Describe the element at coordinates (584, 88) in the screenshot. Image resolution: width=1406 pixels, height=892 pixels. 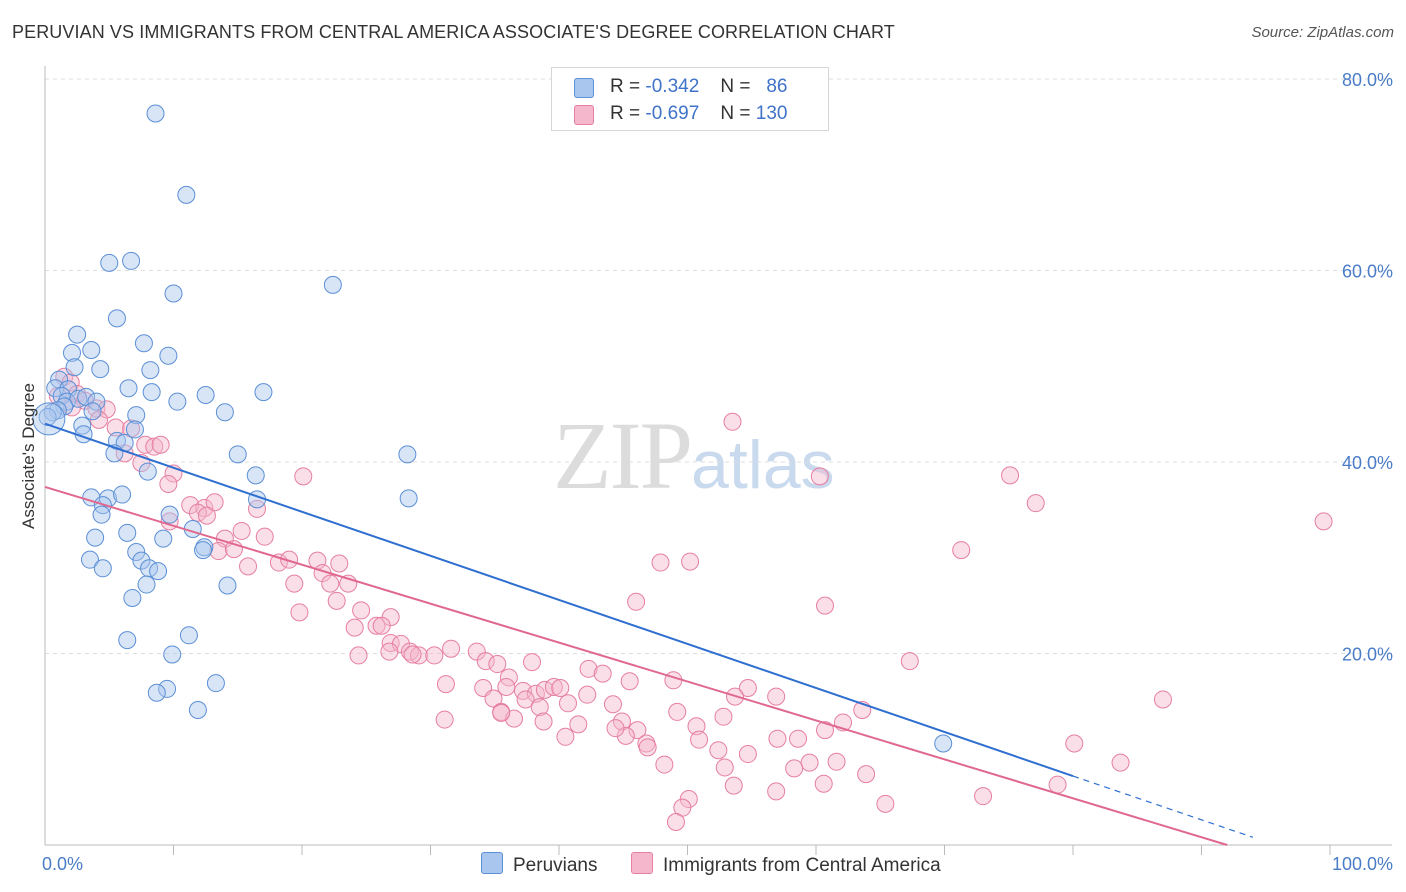
I see `legend-swatch-blue` at that location.